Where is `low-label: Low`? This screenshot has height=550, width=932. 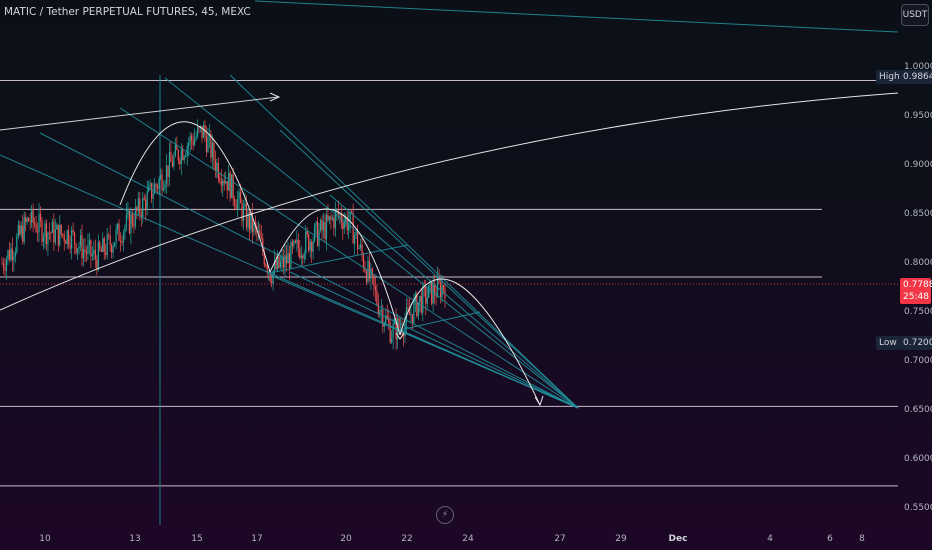
low-label: Low is located at coordinates (888, 343).